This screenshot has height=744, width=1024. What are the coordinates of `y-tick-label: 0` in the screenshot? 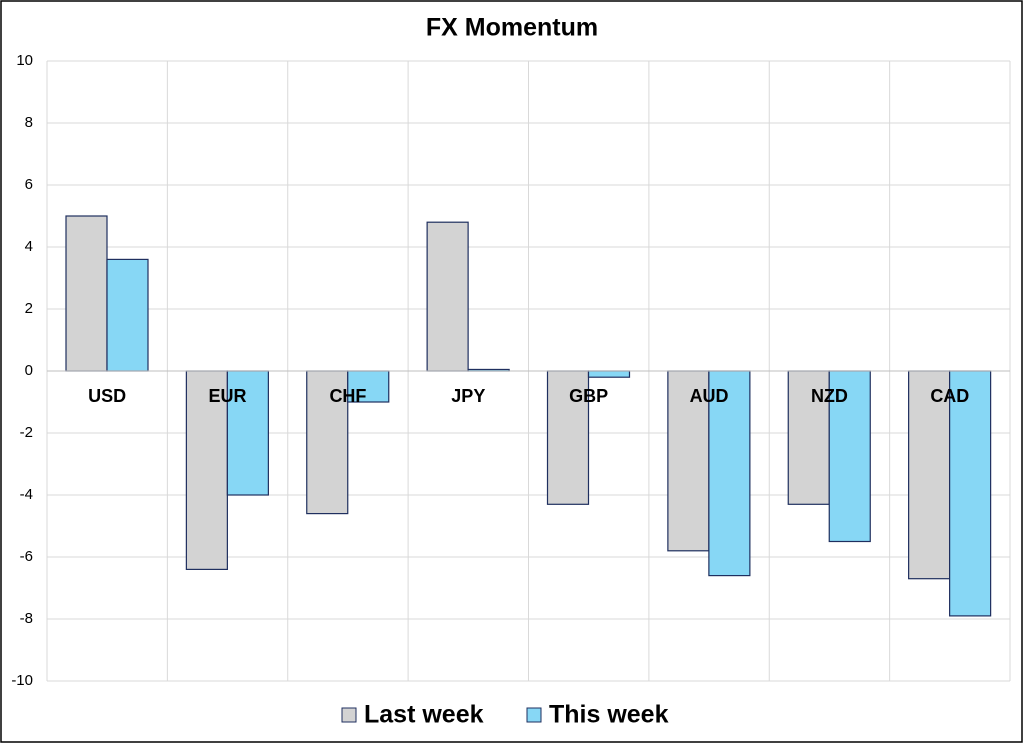 It's located at (29, 370).